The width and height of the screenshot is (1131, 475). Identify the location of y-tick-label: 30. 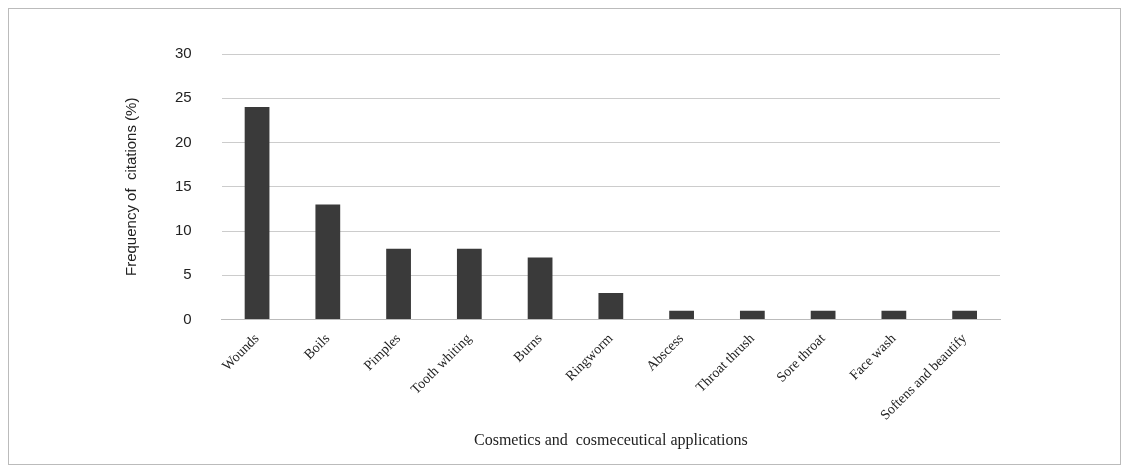
(183, 53).